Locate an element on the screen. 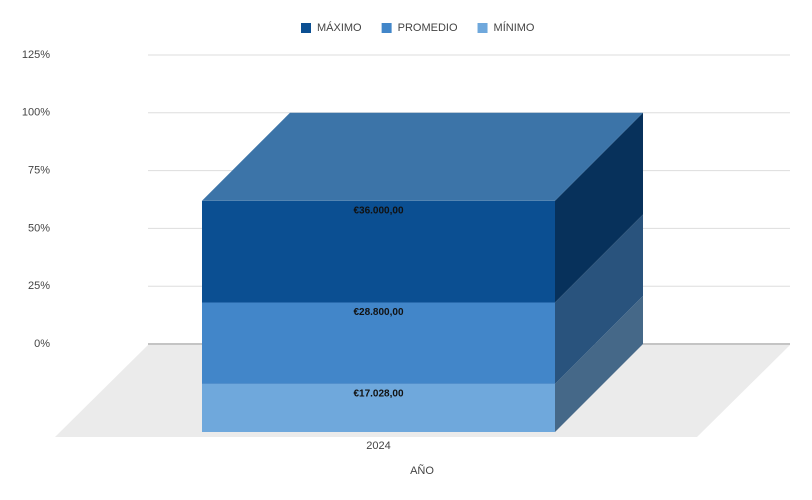 The image size is (812, 500). bar-top is located at coordinates (422, 156).